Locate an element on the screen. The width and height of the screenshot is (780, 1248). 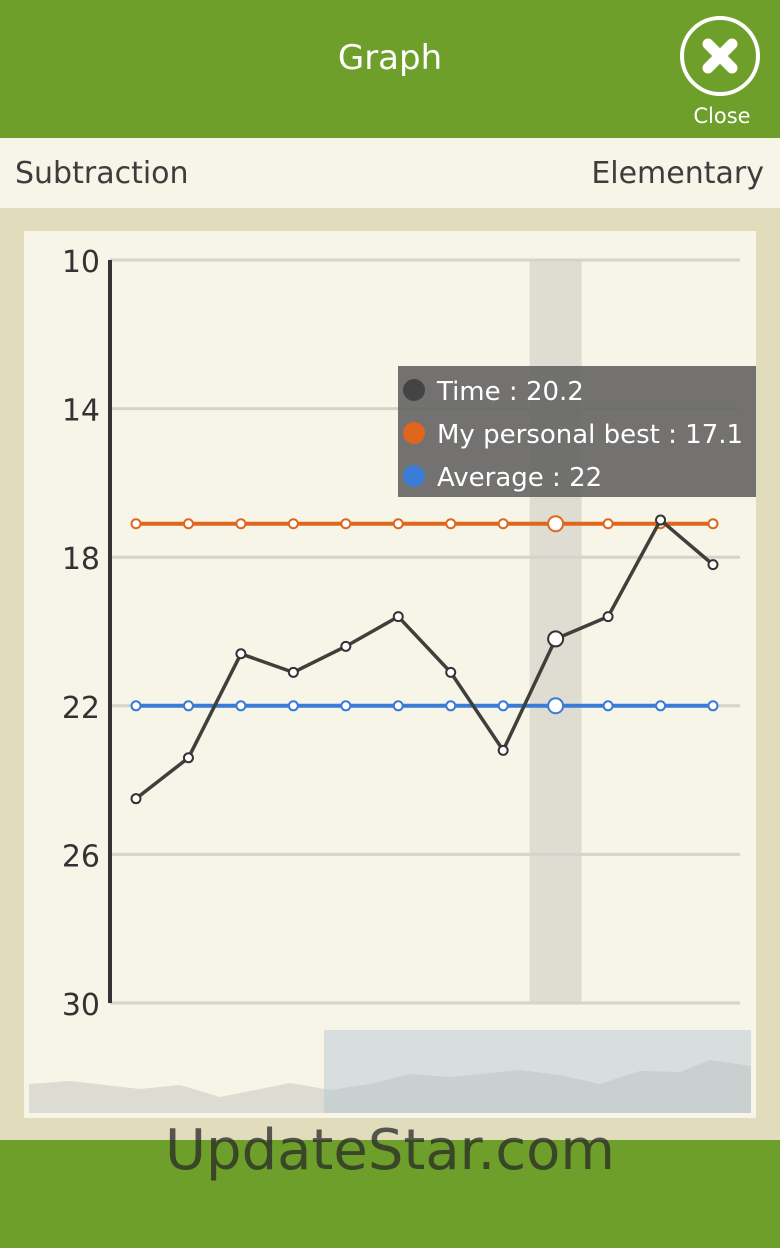
y-tick-label: 22 is located at coordinates (81, 708).